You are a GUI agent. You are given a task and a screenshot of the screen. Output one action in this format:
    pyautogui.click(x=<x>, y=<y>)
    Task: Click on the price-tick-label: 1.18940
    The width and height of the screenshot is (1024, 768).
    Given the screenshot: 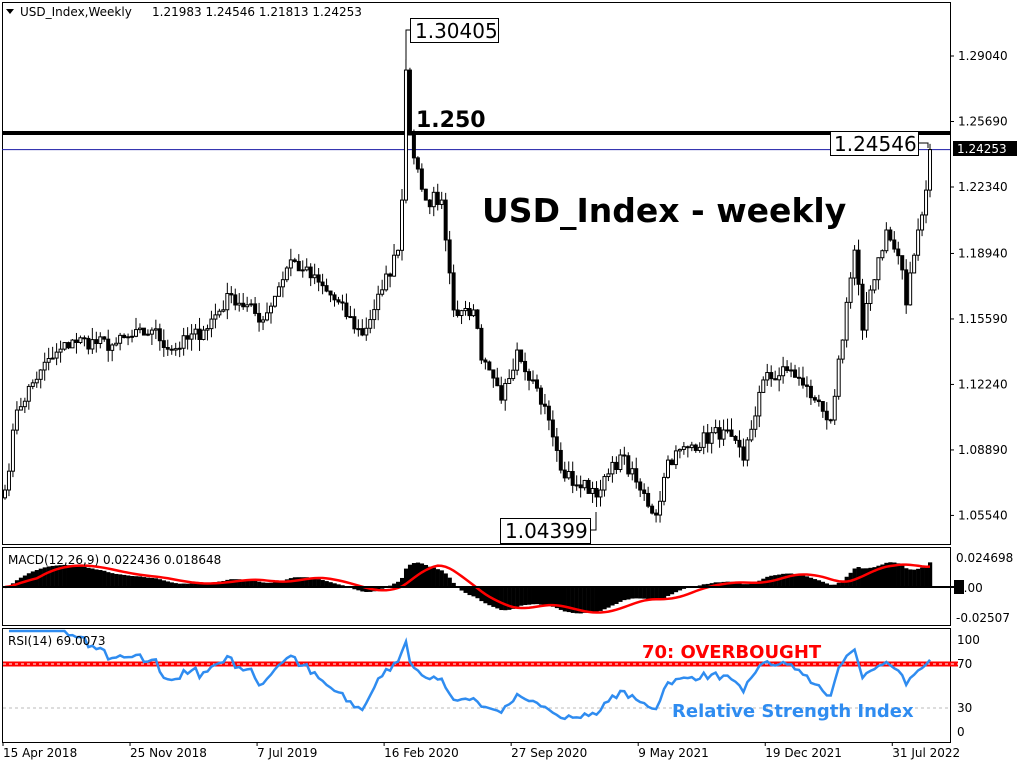 What is the action you would take?
    pyautogui.click(x=983, y=253)
    